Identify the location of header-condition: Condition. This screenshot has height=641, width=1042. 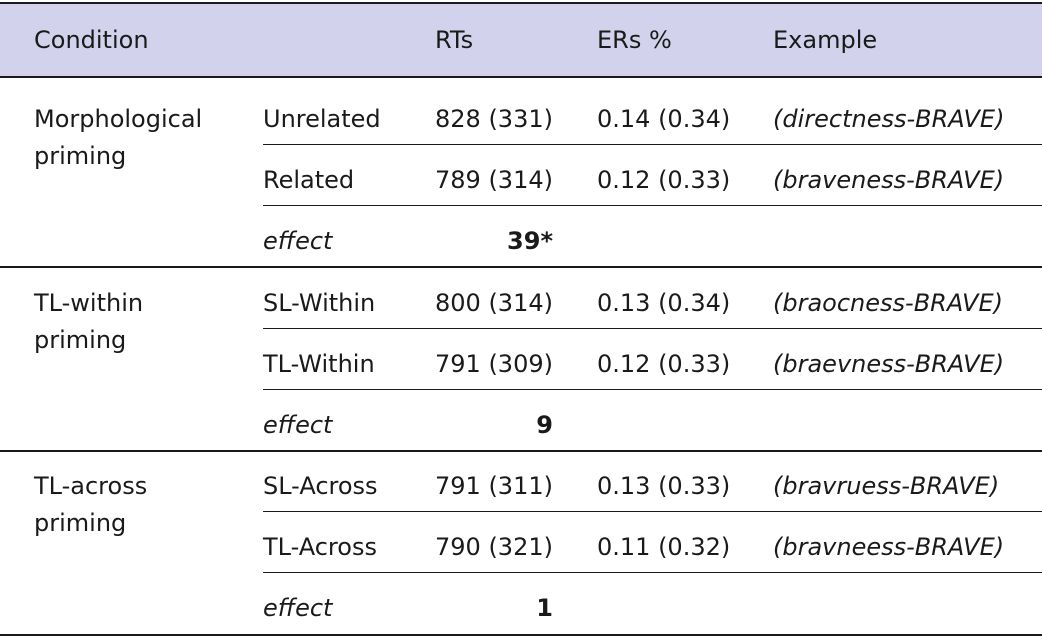
(91, 40).